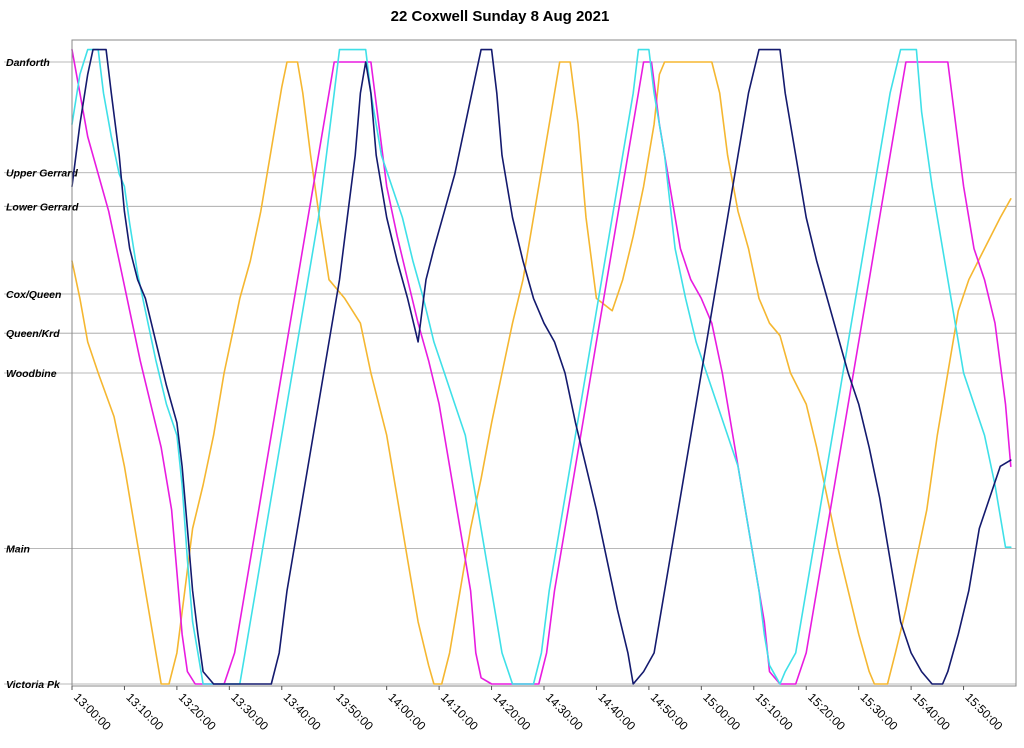 The height and width of the screenshot is (748, 1024). I want to click on x-tick-label: 14:40:00, so click(616, 711).